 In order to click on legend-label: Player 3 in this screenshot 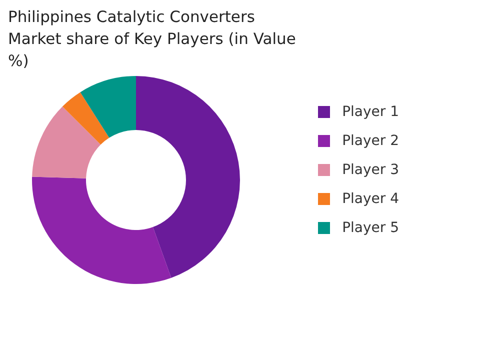, I will do `click(370, 170)`.